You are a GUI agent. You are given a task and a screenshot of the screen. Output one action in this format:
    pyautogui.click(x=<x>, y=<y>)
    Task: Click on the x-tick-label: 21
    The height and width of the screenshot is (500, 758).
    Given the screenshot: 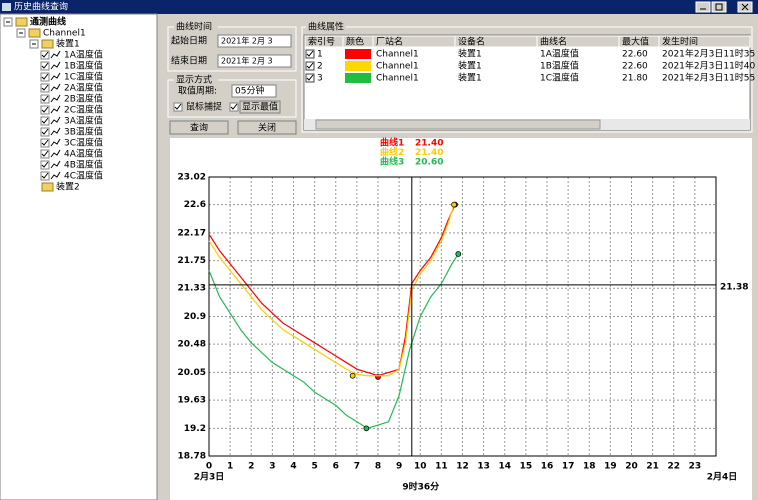 What is the action you would take?
    pyautogui.click(x=652, y=467)
    